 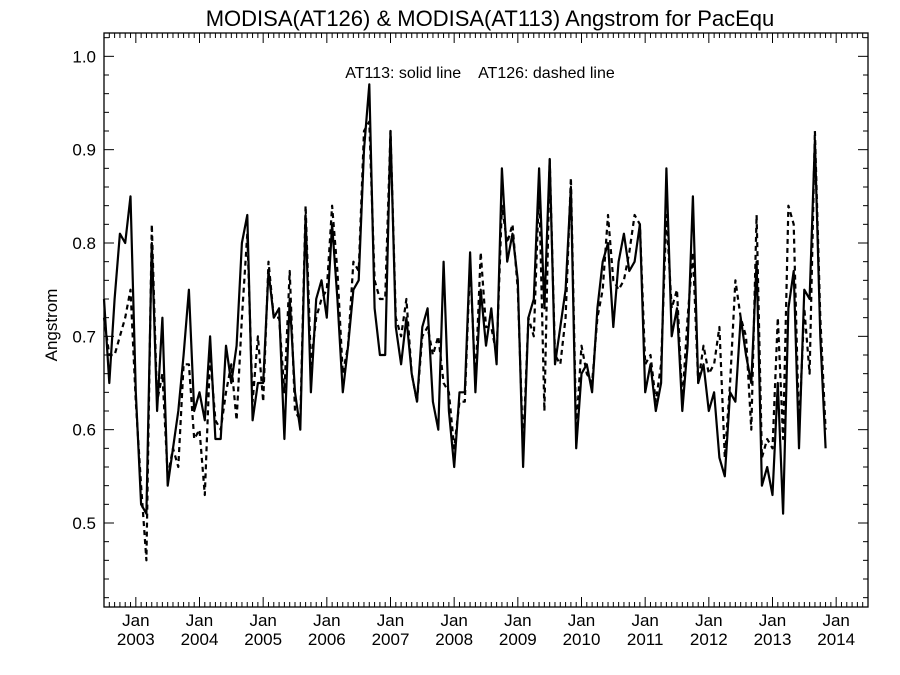 What do you see at coordinates (645, 639) in the screenshot?
I see `x-tick-year-label: 2011` at bounding box center [645, 639].